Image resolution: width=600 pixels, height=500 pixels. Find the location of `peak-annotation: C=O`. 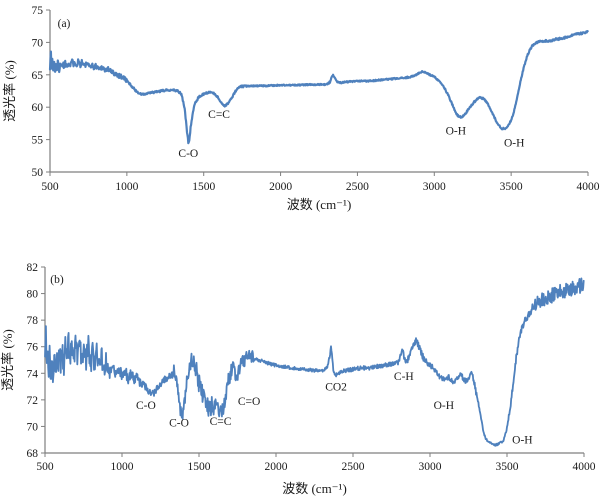

peak-annotation: C=O is located at coordinates (249, 402).